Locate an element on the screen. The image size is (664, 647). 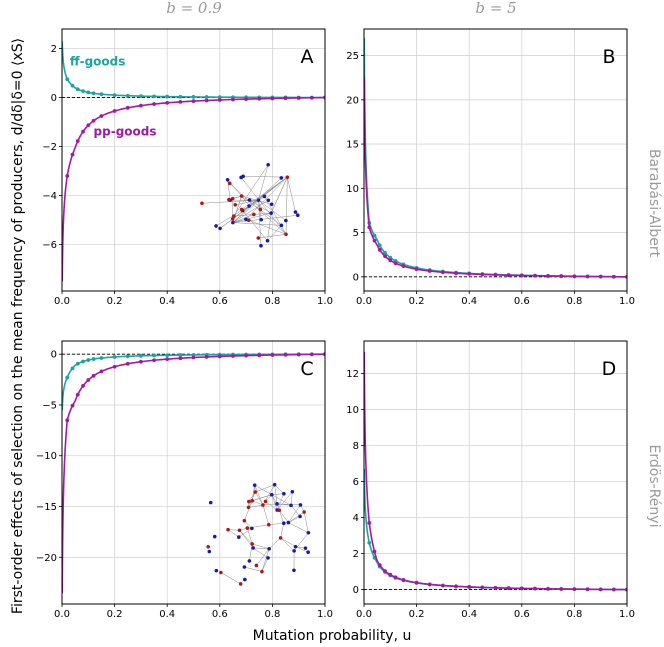
x-tick-label: 0.2 is located at coordinates (115, 614).